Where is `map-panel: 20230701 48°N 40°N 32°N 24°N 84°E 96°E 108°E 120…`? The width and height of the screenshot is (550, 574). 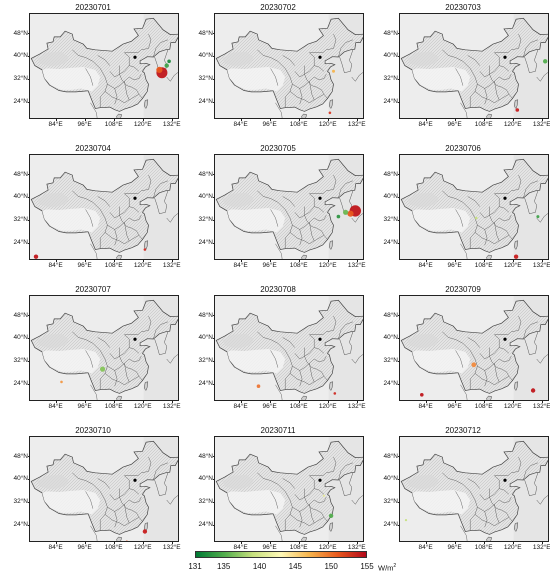
map-panel: 20230701 48°N 40°N 32°N 24°N 84°E 96°E 108°E 120… is located at coordinates (93, 68).